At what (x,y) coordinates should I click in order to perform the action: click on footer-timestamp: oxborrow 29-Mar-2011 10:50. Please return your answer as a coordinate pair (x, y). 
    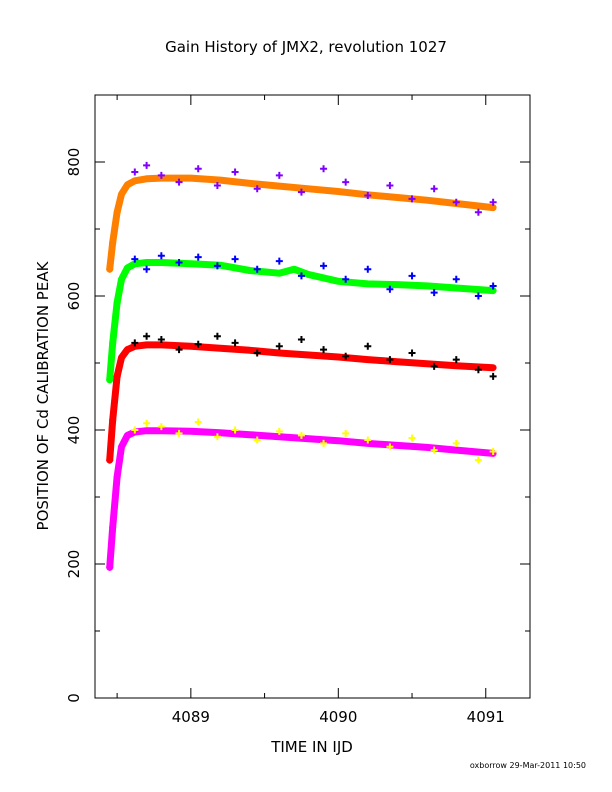
    Looking at the image, I should click on (528, 765).